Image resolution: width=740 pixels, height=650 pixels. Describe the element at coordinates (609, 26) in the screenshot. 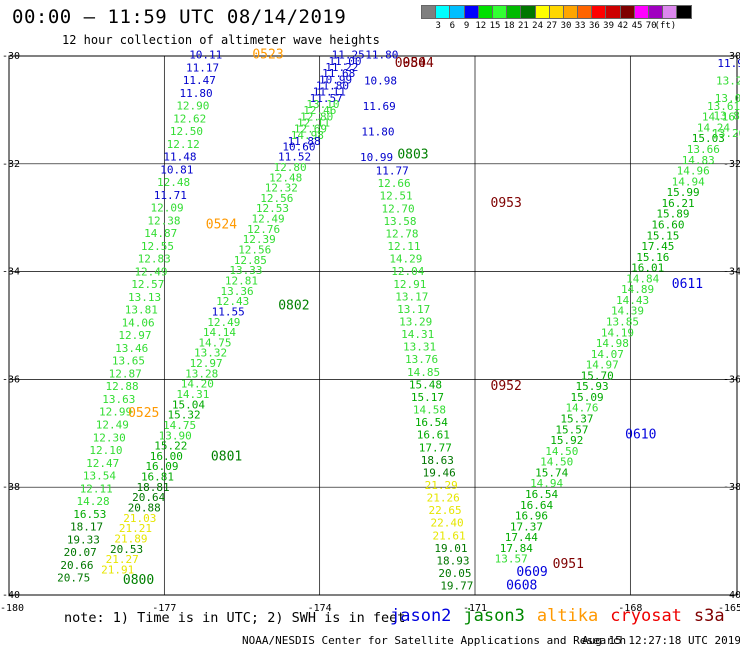

I see `color-scale-label: 39` at that location.